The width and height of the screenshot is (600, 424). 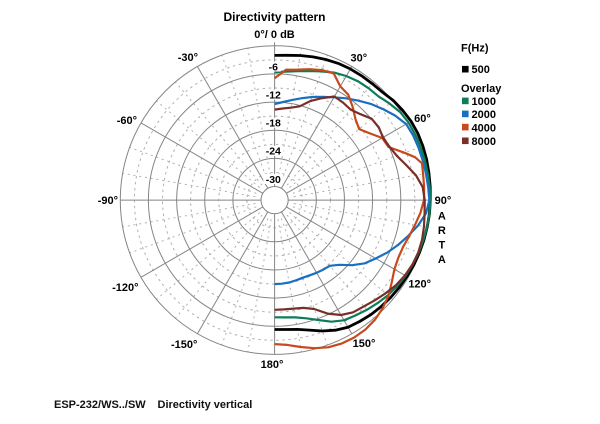 What do you see at coordinates (364, 344) in the screenshot?
I see `svg-text: 150°` at bounding box center [364, 344].